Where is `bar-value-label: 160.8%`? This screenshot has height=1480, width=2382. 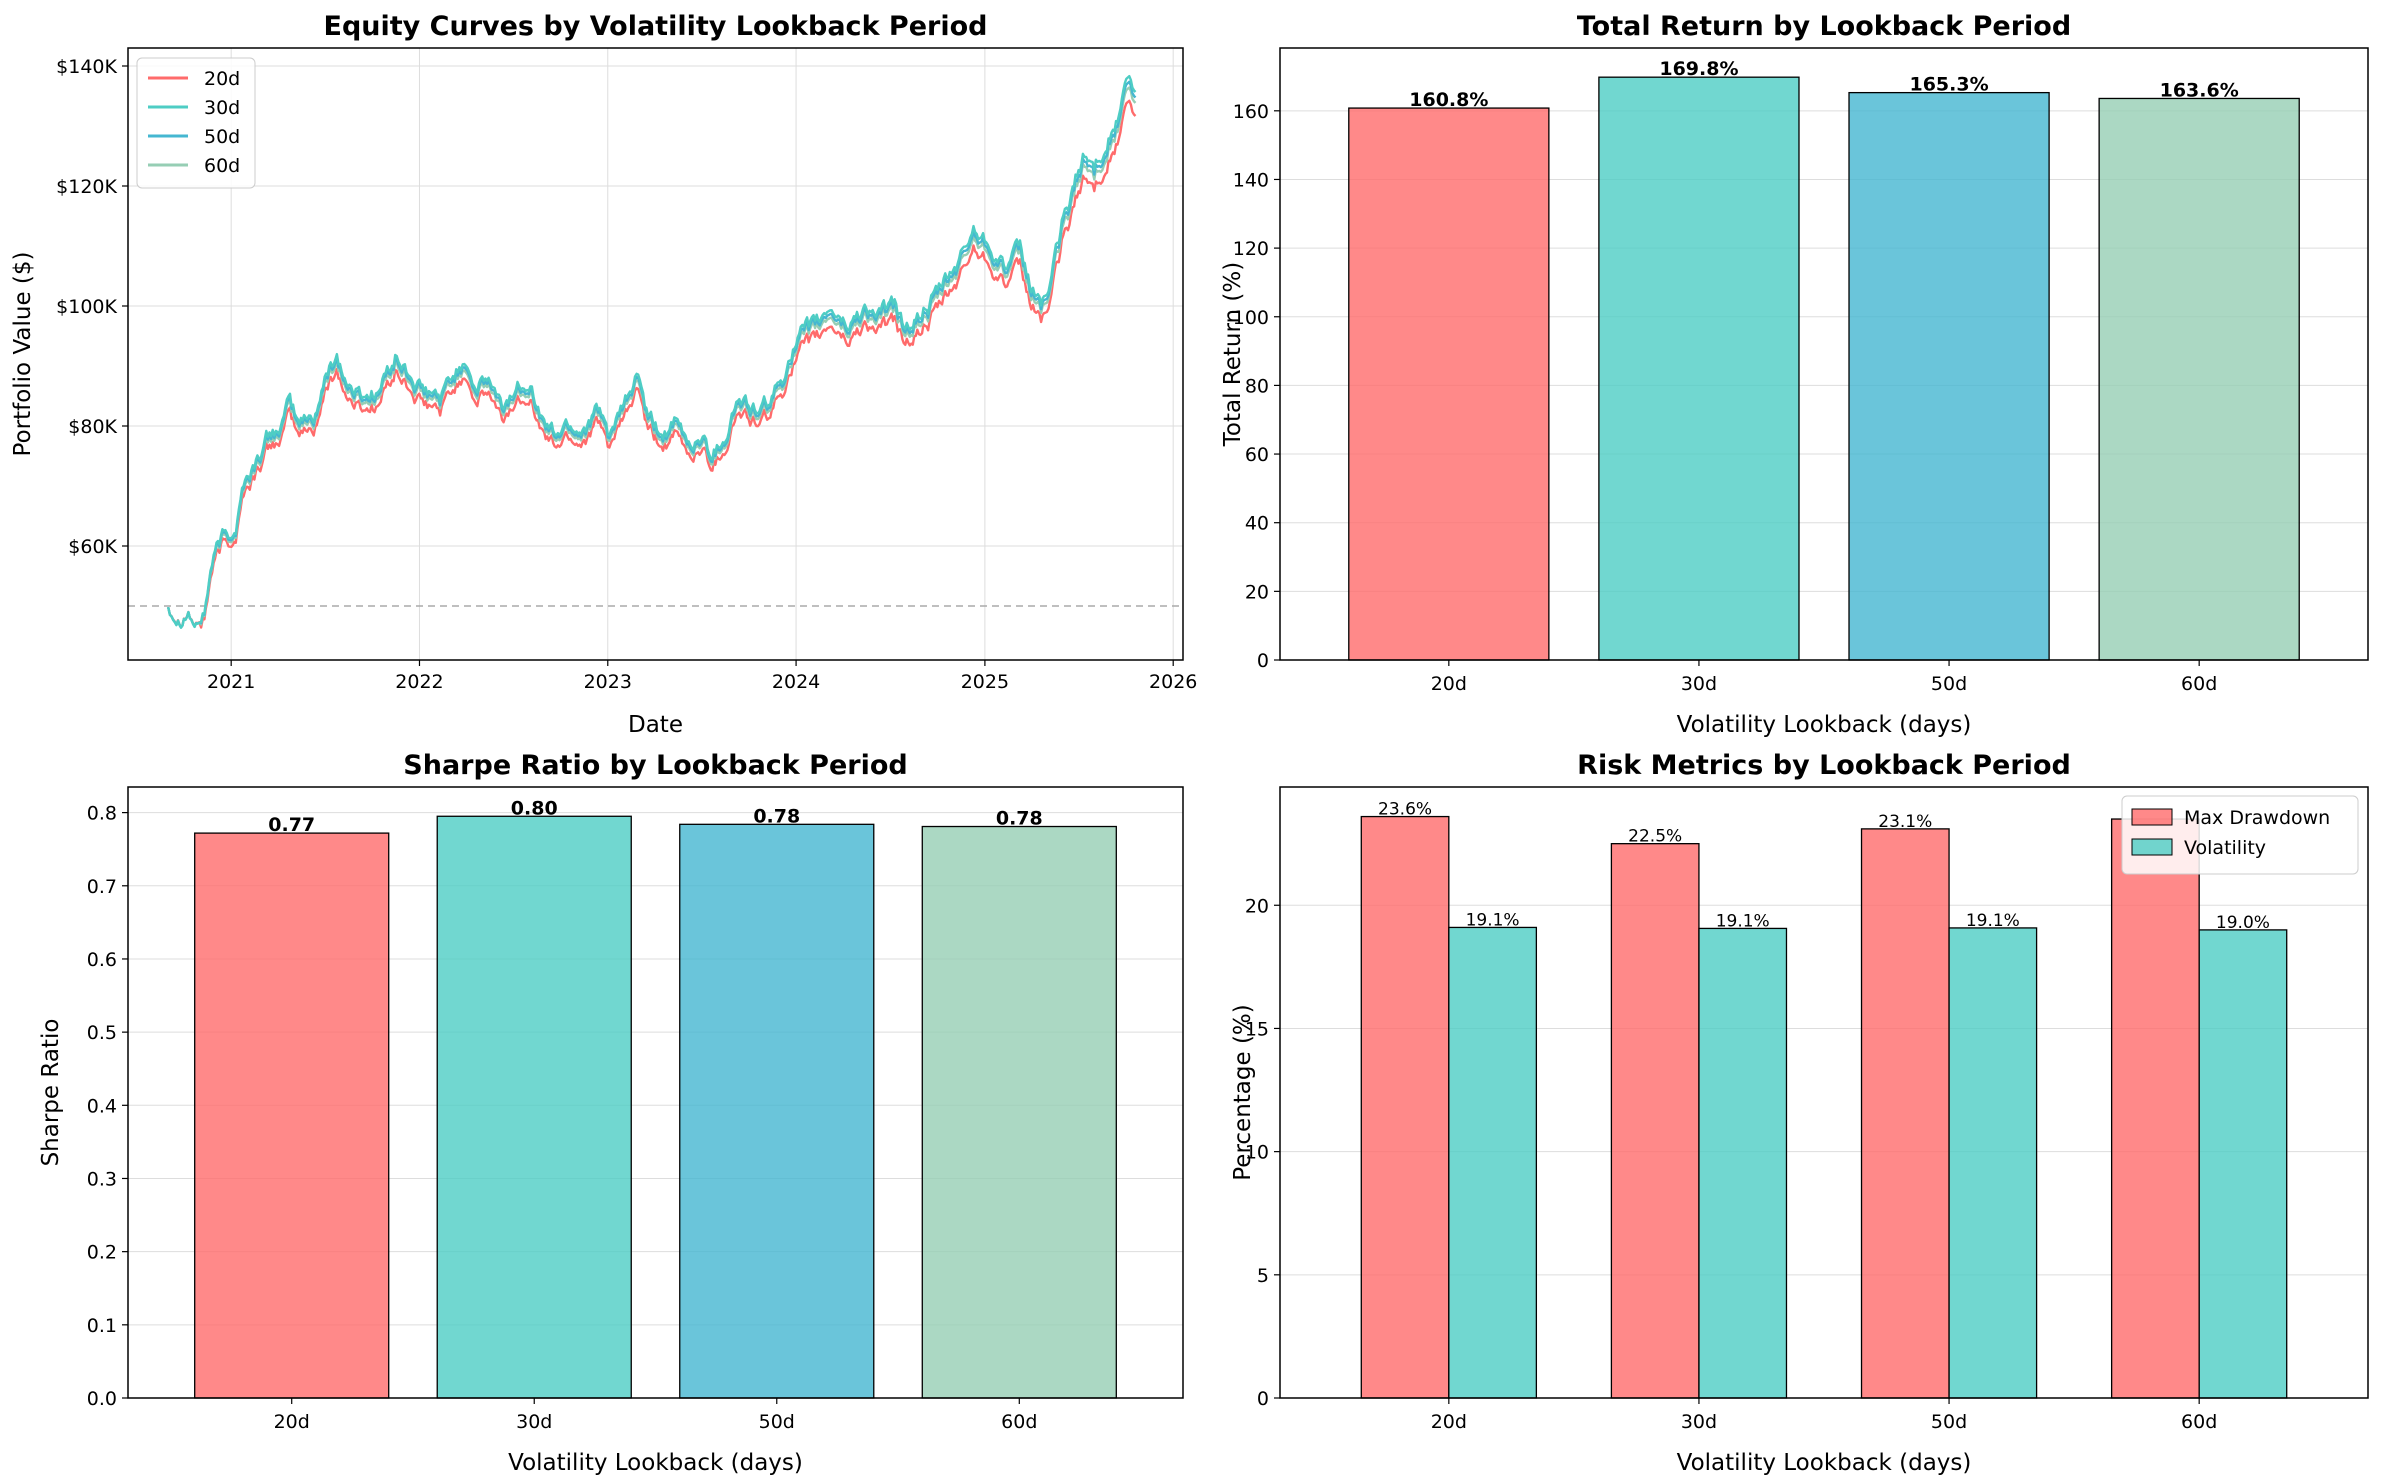 bar-value-label: 160.8% is located at coordinates (1448, 100).